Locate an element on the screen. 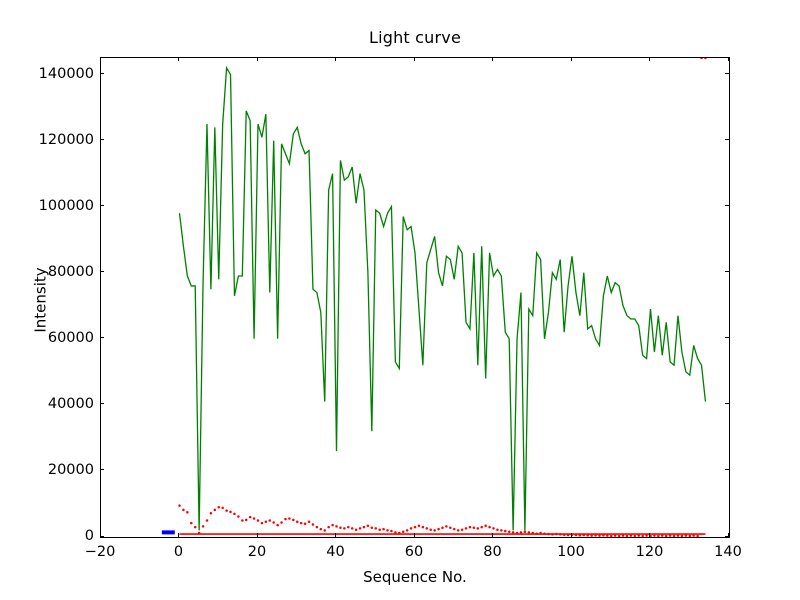  y-tick-label: 60000 is located at coordinates (70, 337).